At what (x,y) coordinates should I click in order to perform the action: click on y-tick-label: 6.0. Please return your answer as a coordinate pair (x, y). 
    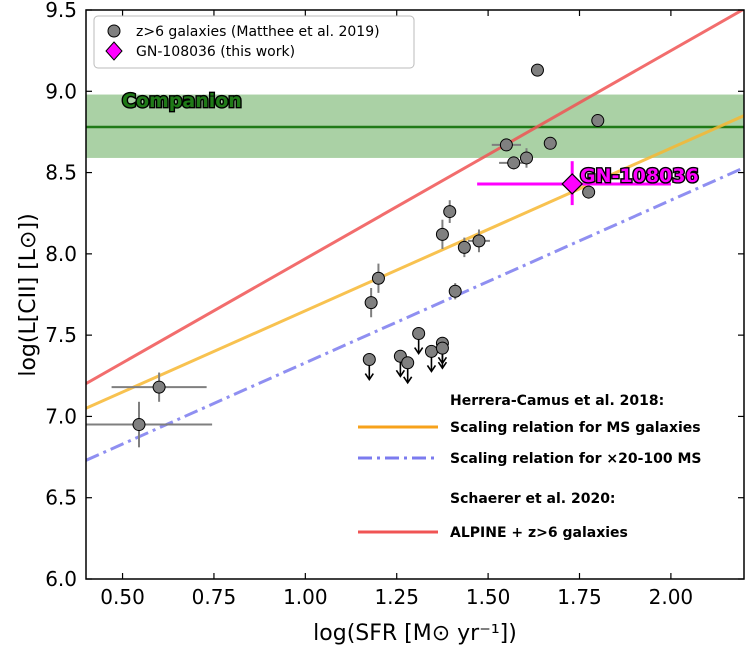
    Looking at the image, I should click on (61, 579).